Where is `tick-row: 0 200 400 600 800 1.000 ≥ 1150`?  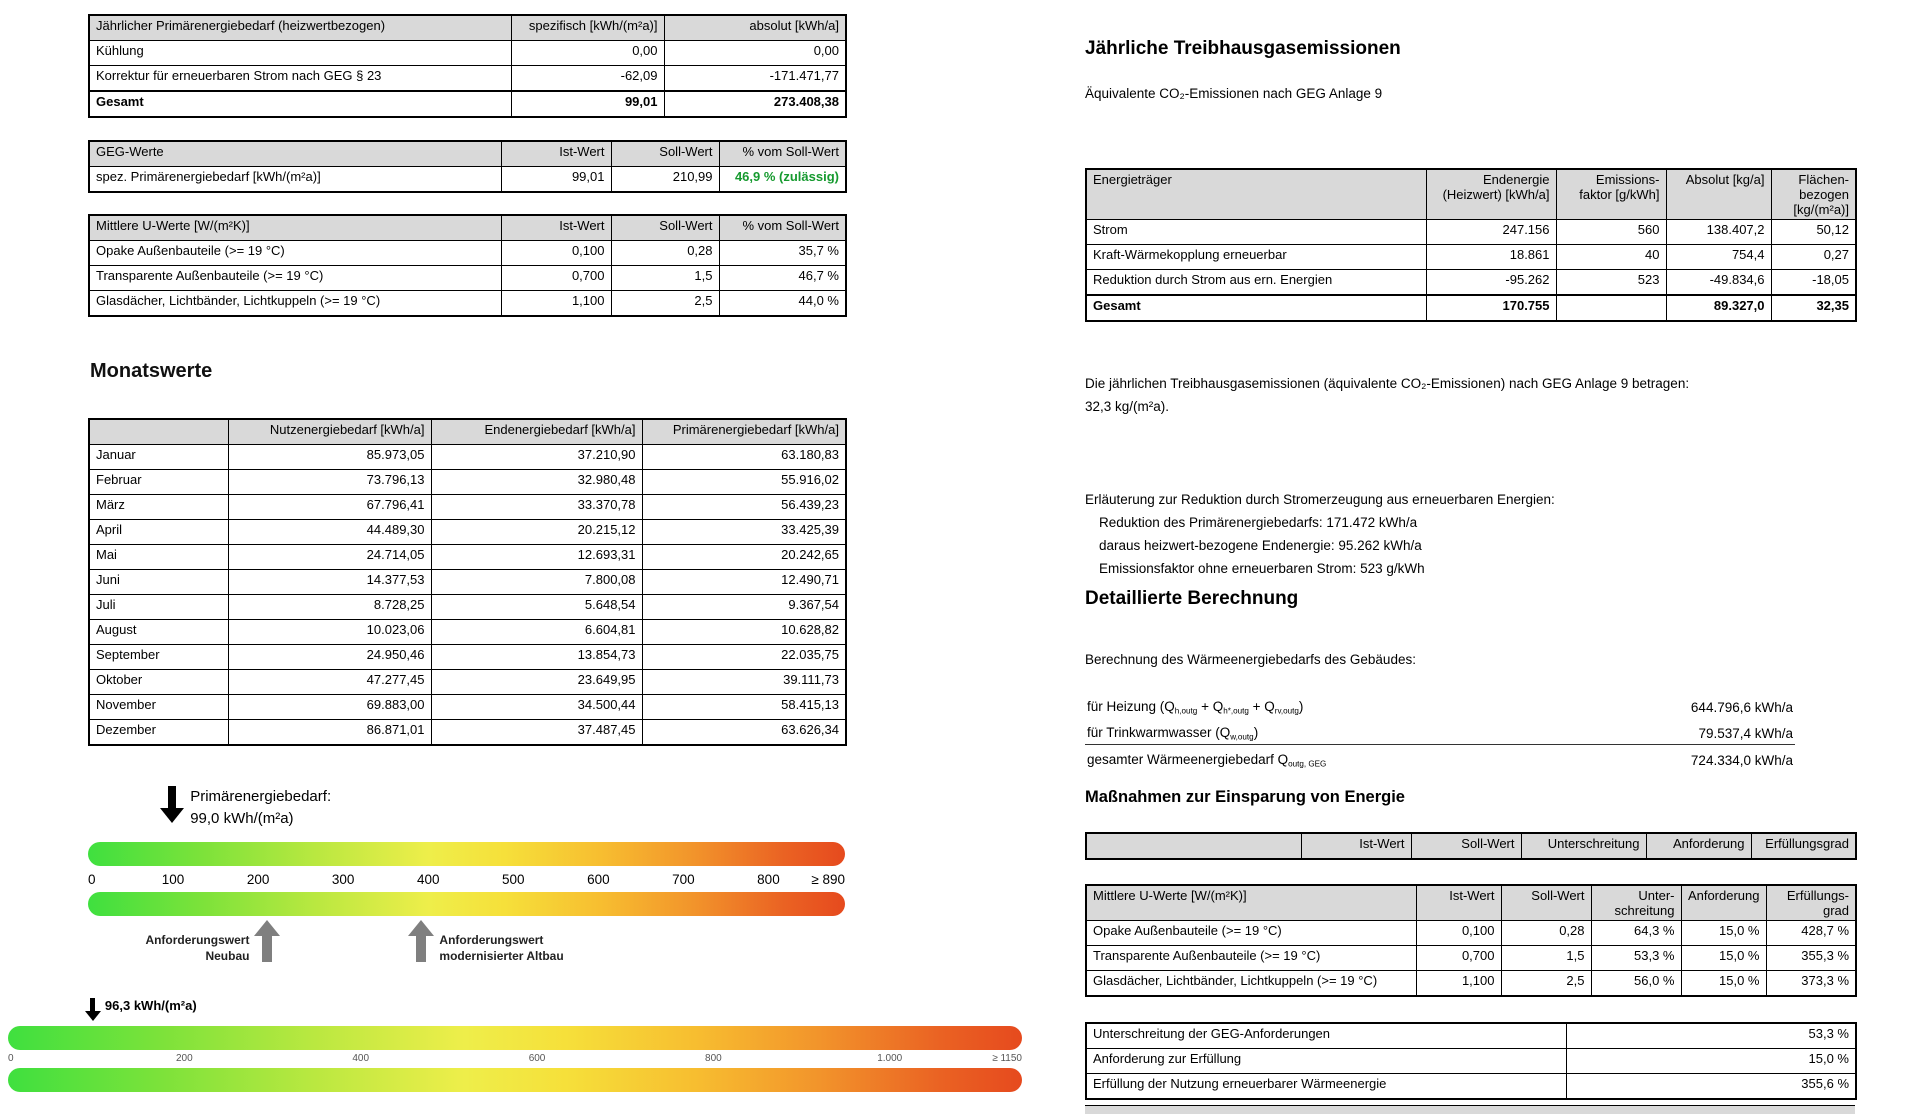 tick-row: 0 200 400 600 800 1.000 ≥ 1150 is located at coordinates (515, 1062).